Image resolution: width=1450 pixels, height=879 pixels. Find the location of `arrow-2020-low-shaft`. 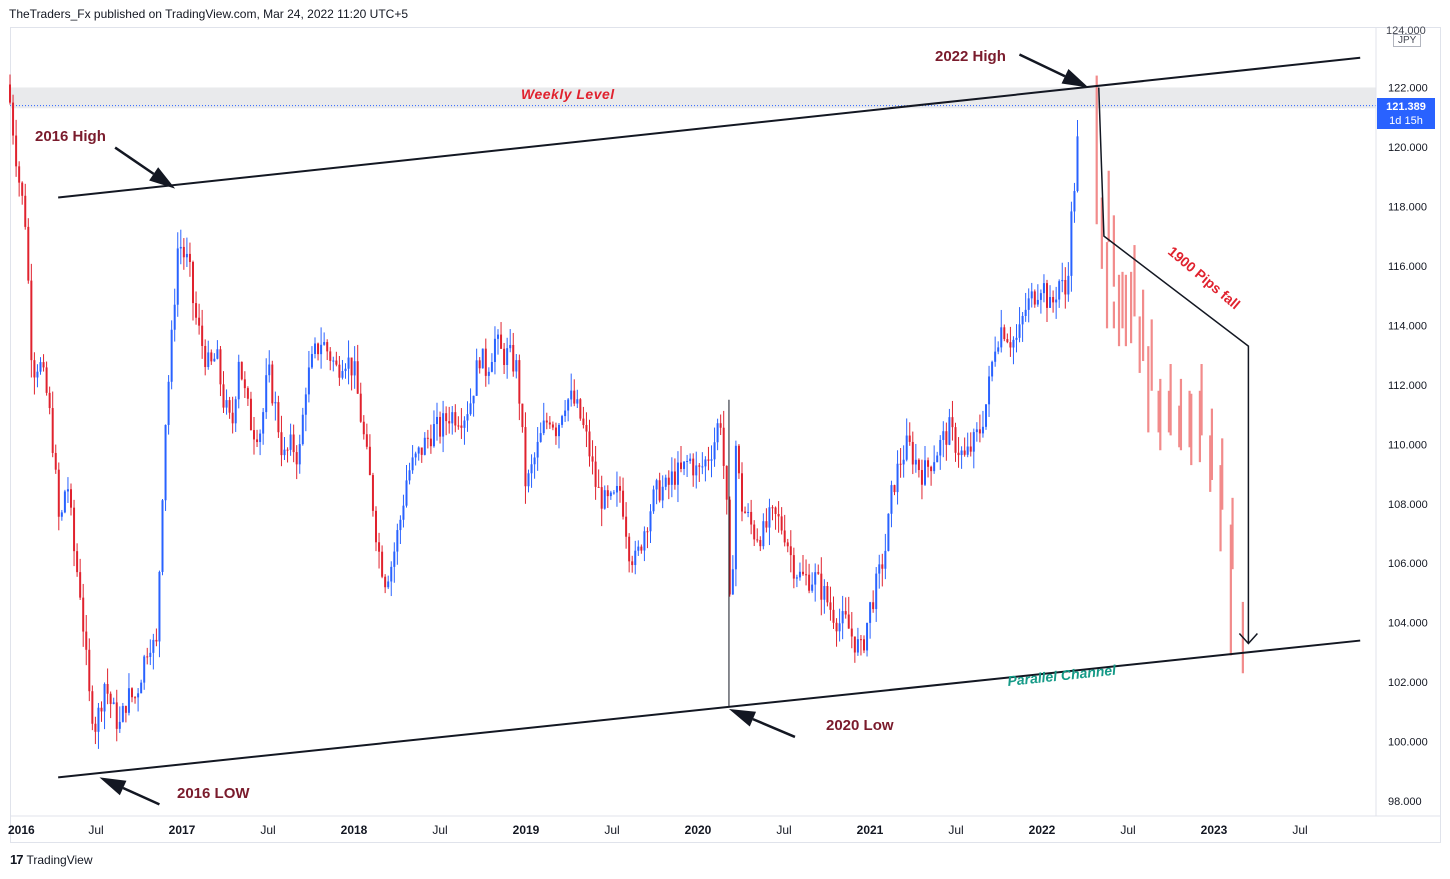

arrow-2020-low-shaft is located at coordinates (774, 728).